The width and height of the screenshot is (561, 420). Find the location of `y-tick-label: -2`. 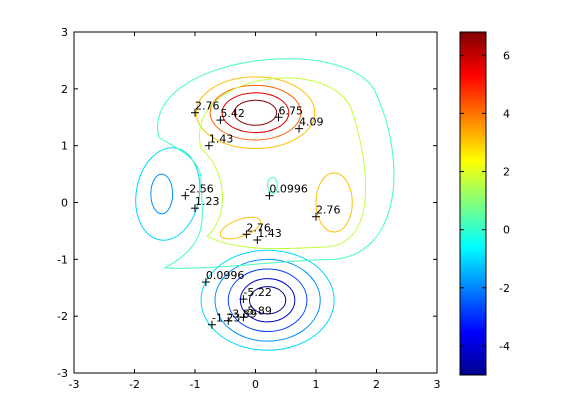

y-tick-label: -2 is located at coordinates (62, 316).